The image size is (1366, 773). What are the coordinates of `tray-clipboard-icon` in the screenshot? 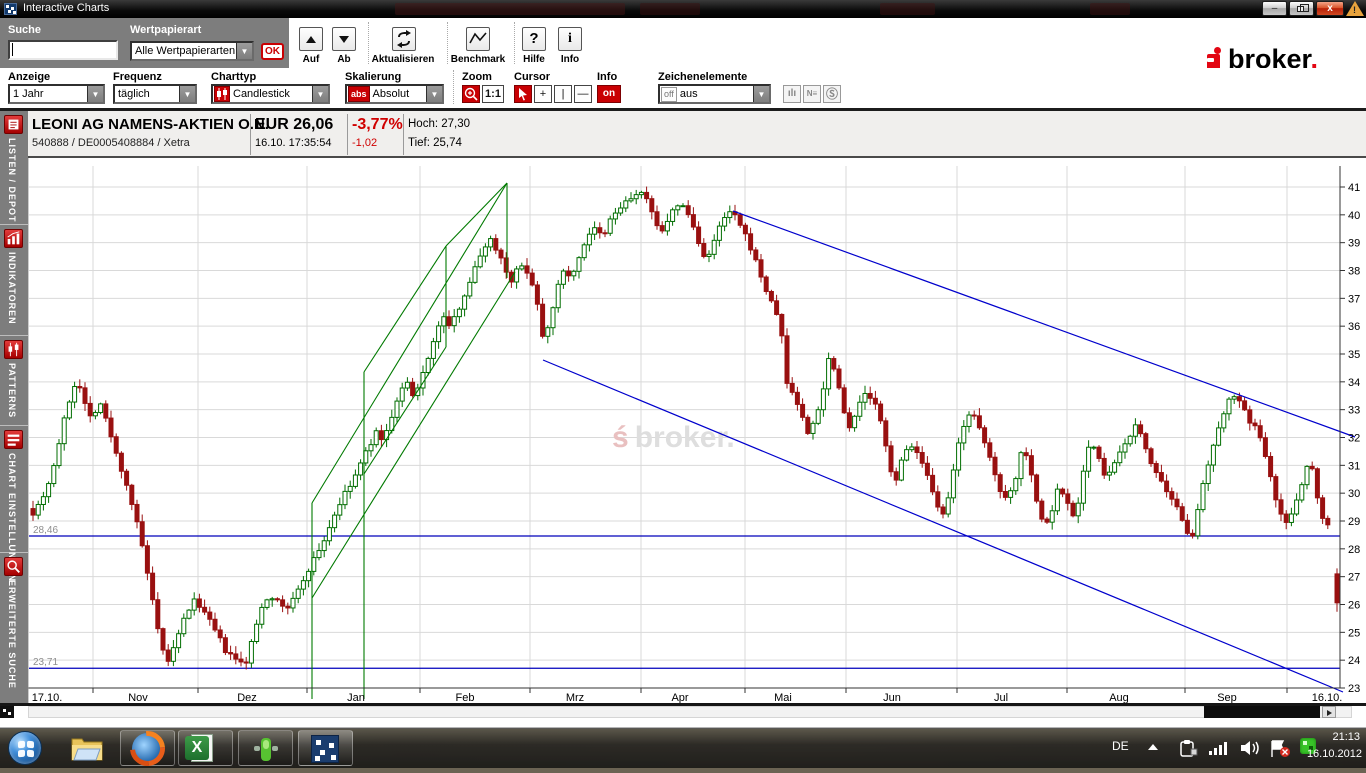 It's located at (1188, 749).